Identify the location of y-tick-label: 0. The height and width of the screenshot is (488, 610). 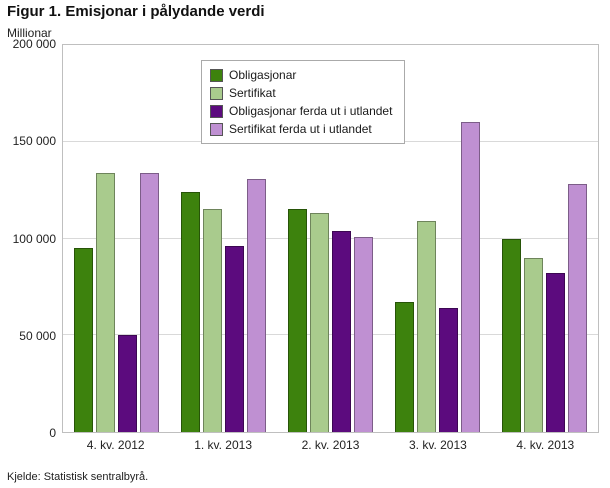
(52, 433).